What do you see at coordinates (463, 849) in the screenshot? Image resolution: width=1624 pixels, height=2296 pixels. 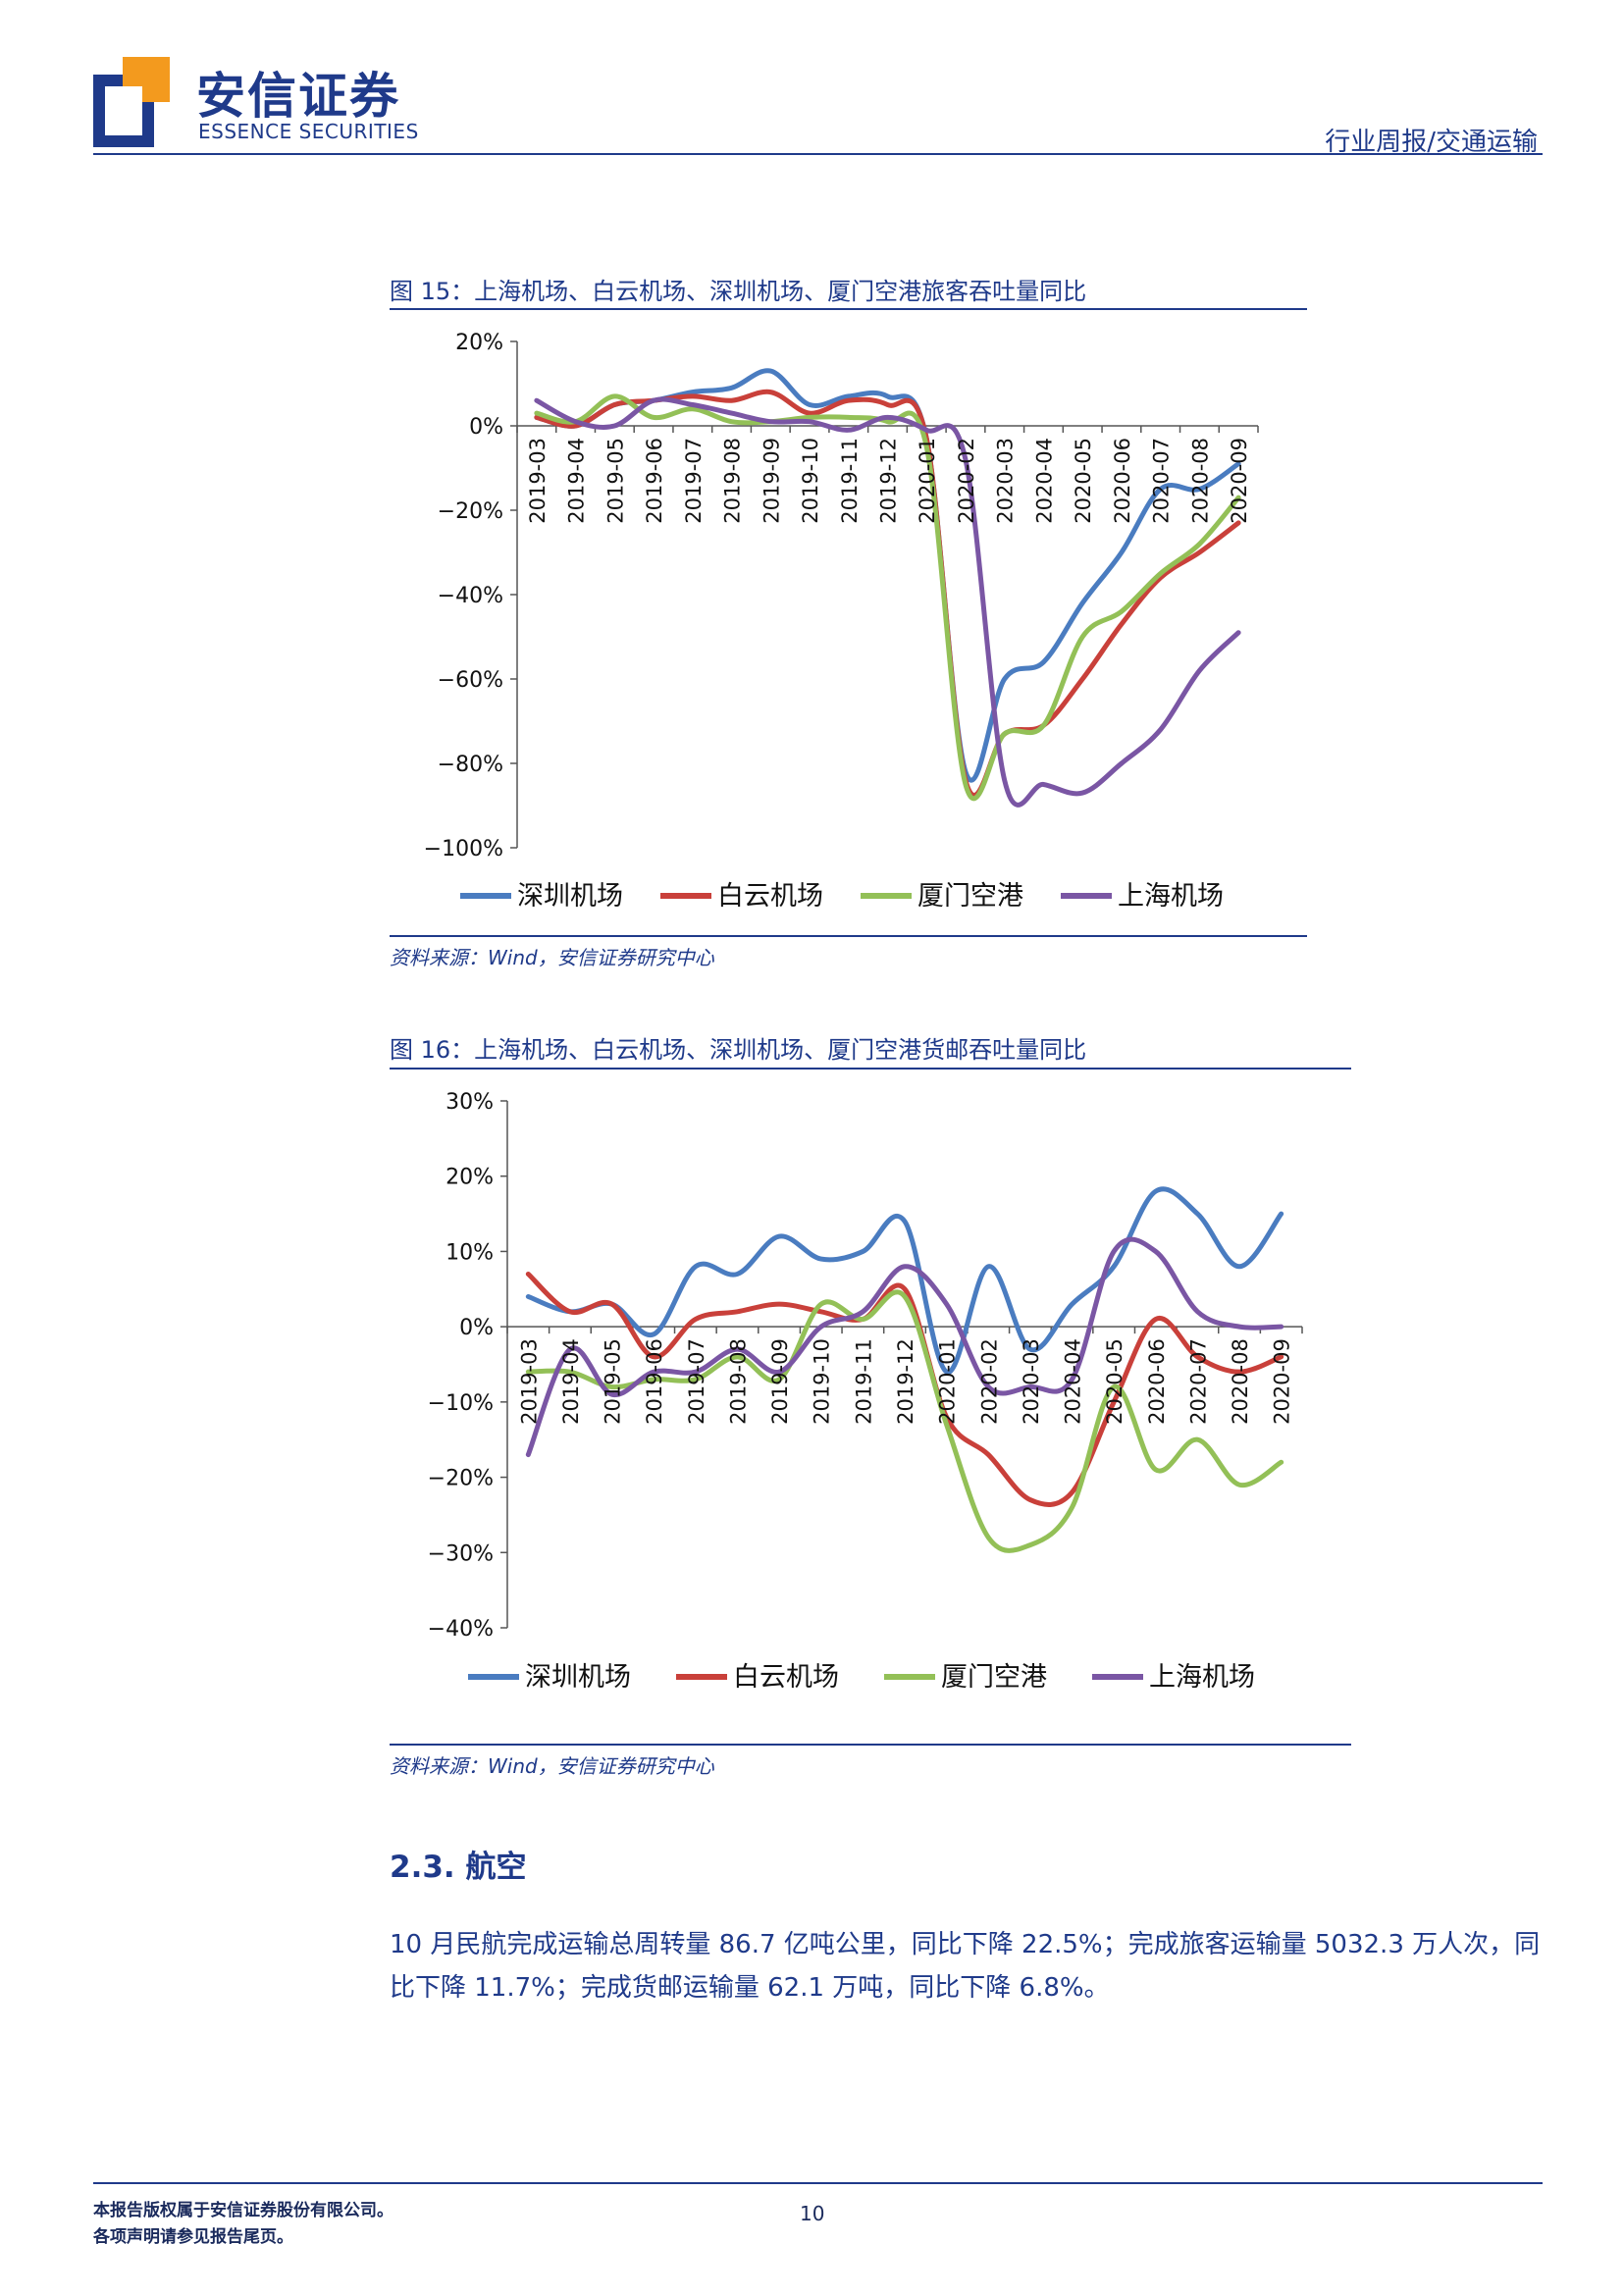 I see `y-tick-label: −100%` at bounding box center [463, 849].